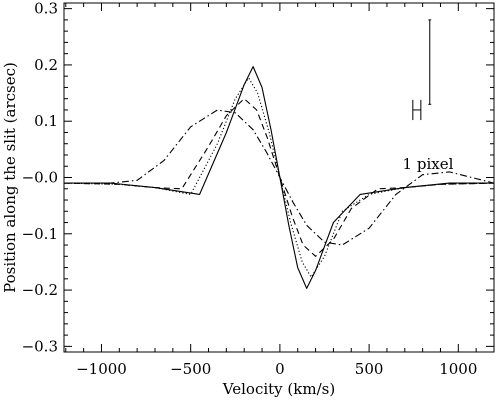 This screenshot has width=496, height=400. What do you see at coordinates (280, 369) in the screenshot?
I see `x-tick-label: 0` at bounding box center [280, 369].